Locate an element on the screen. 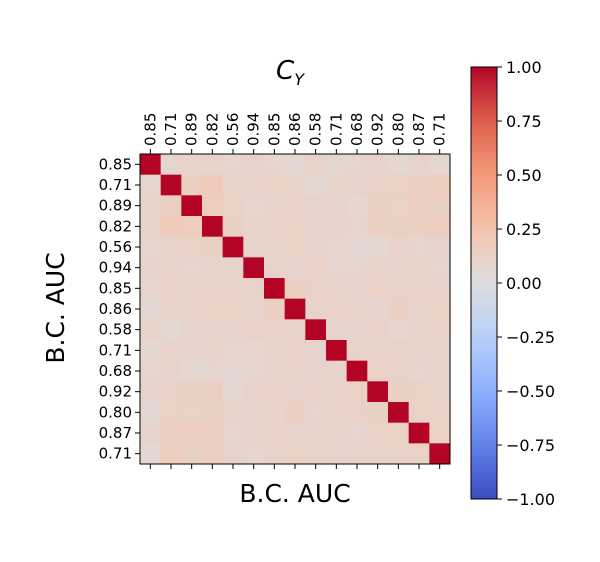 The image size is (600, 562). y-tick-label: 0.86 is located at coordinates (115, 309).